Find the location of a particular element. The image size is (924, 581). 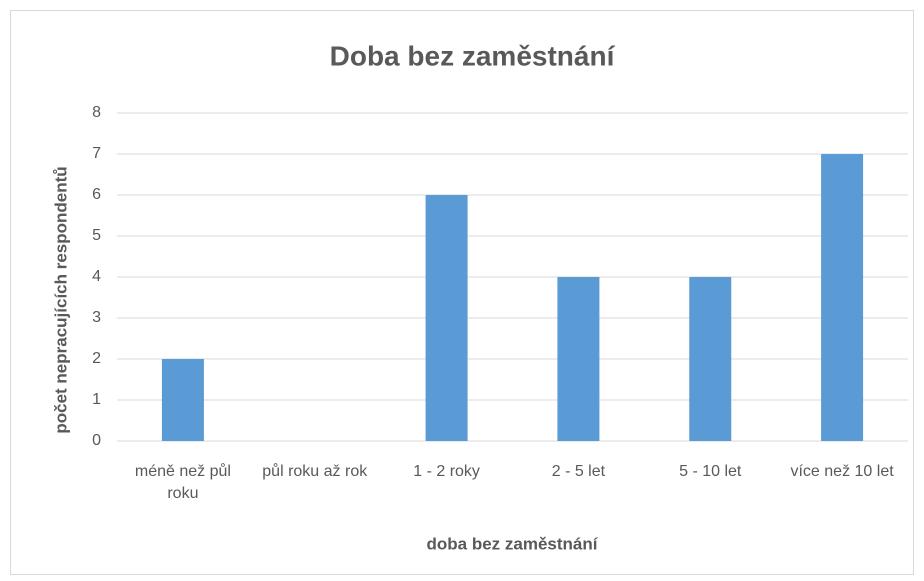

y-tick-label: 3 is located at coordinates (96, 317).